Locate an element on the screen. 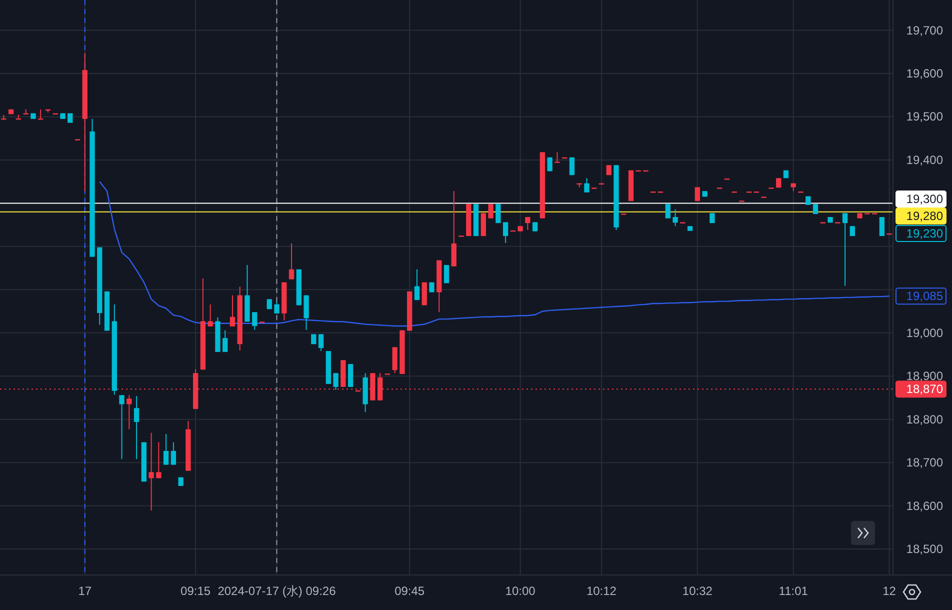 This screenshot has height=610, width=952. y-tick-label: 18,800 is located at coordinates (925, 419).